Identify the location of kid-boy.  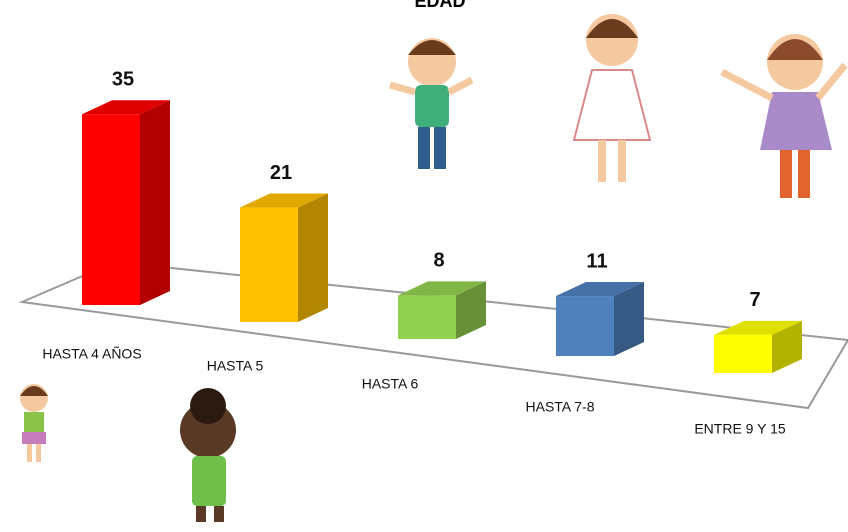
(431, 103).